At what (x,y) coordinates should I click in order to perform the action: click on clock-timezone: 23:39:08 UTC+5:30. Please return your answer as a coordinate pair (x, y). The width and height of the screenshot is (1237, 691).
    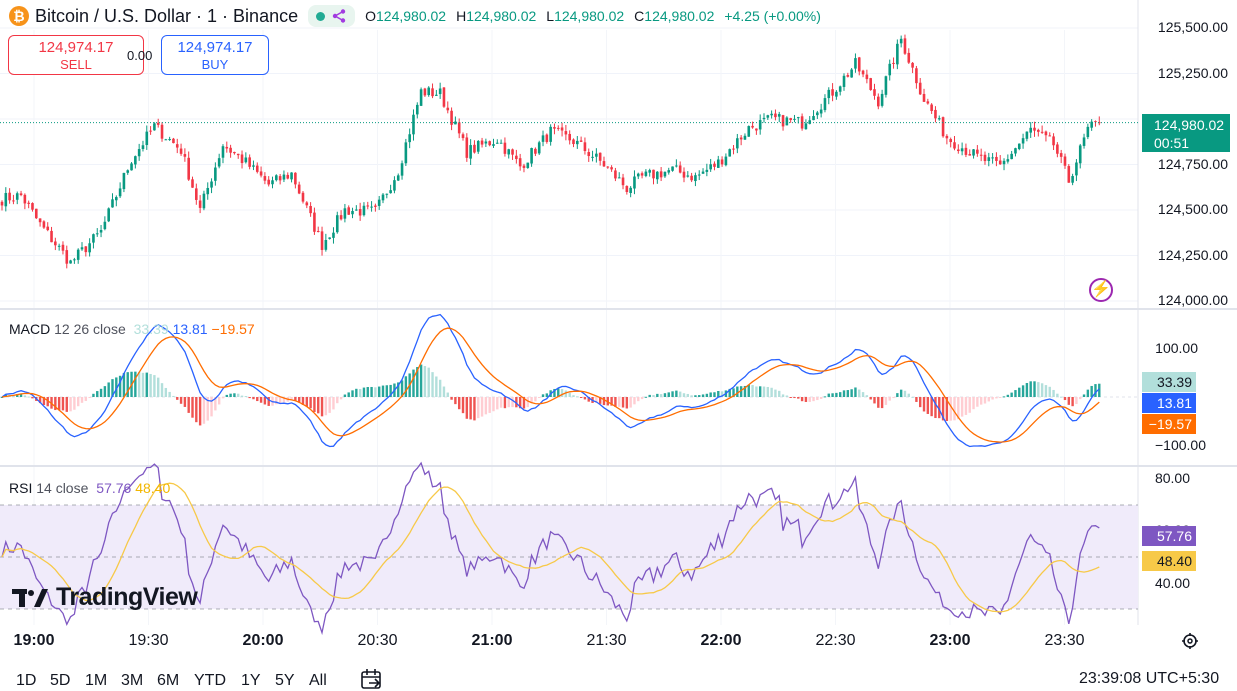
    Looking at the image, I should click on (1149, 678).